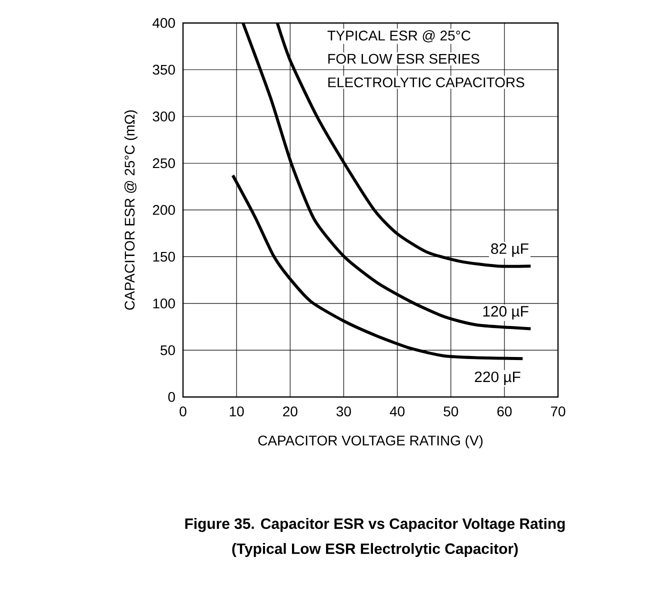  Describe the element at coordinates (163, 69) in the screenshot. I see `y-tick-label: 350` at that location.